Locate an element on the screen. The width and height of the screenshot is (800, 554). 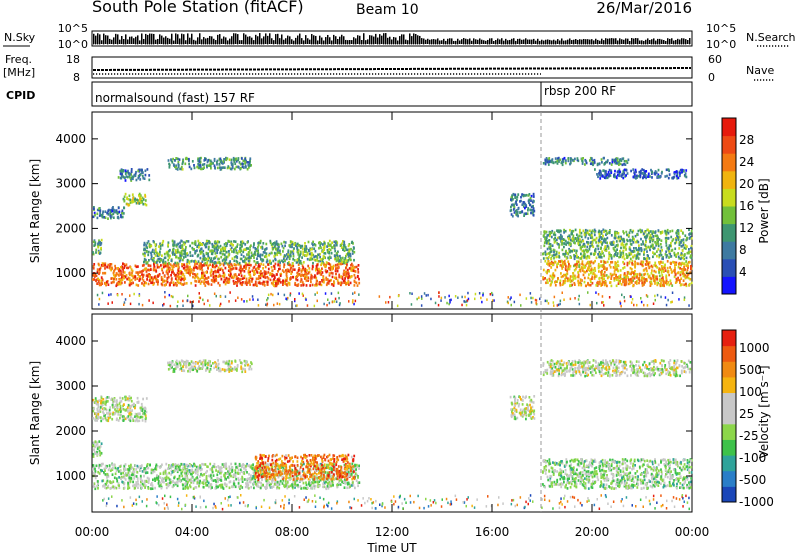
nave-tick-top: 60 is located at coordinates (715, 59).